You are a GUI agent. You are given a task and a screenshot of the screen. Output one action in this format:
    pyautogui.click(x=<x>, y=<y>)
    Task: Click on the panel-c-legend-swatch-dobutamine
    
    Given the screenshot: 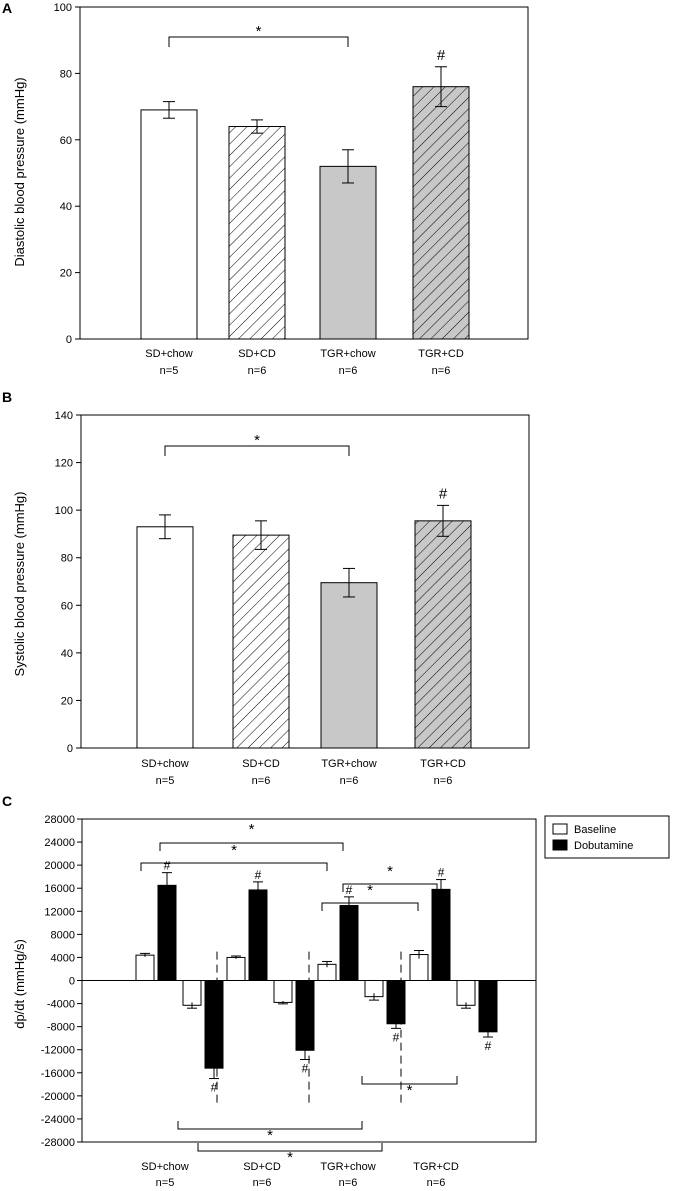 What is the action you would take?
    pyautogui.click(x=560, y=845)
    